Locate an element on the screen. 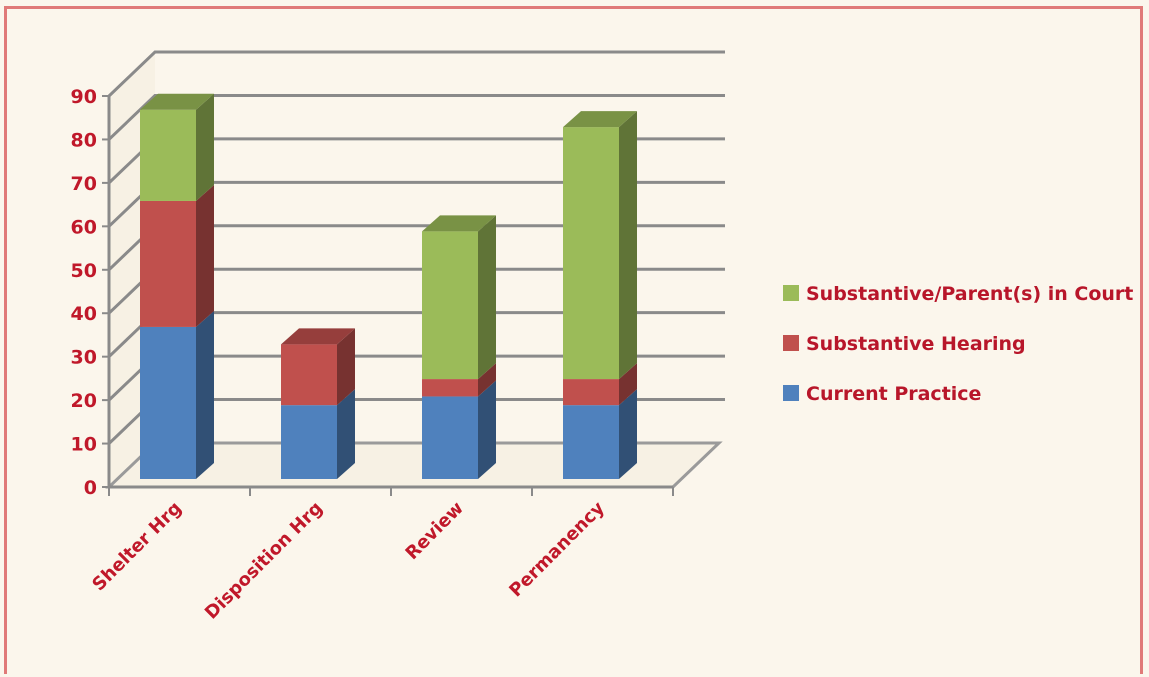 The height and width of the screenshot is (677, 1149). legend-item: Current Practice is located at coordinates (882, 394).